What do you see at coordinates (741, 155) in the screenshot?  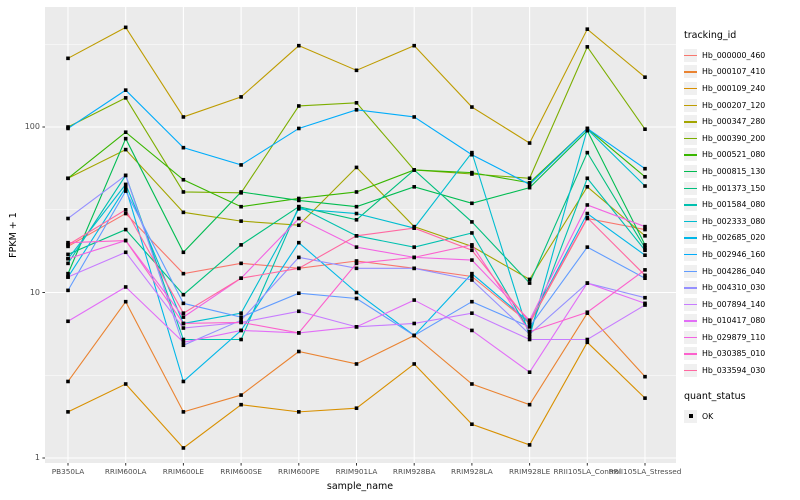 I see `legend-item: Hb_000521_080` at bounding box center [741, 155].